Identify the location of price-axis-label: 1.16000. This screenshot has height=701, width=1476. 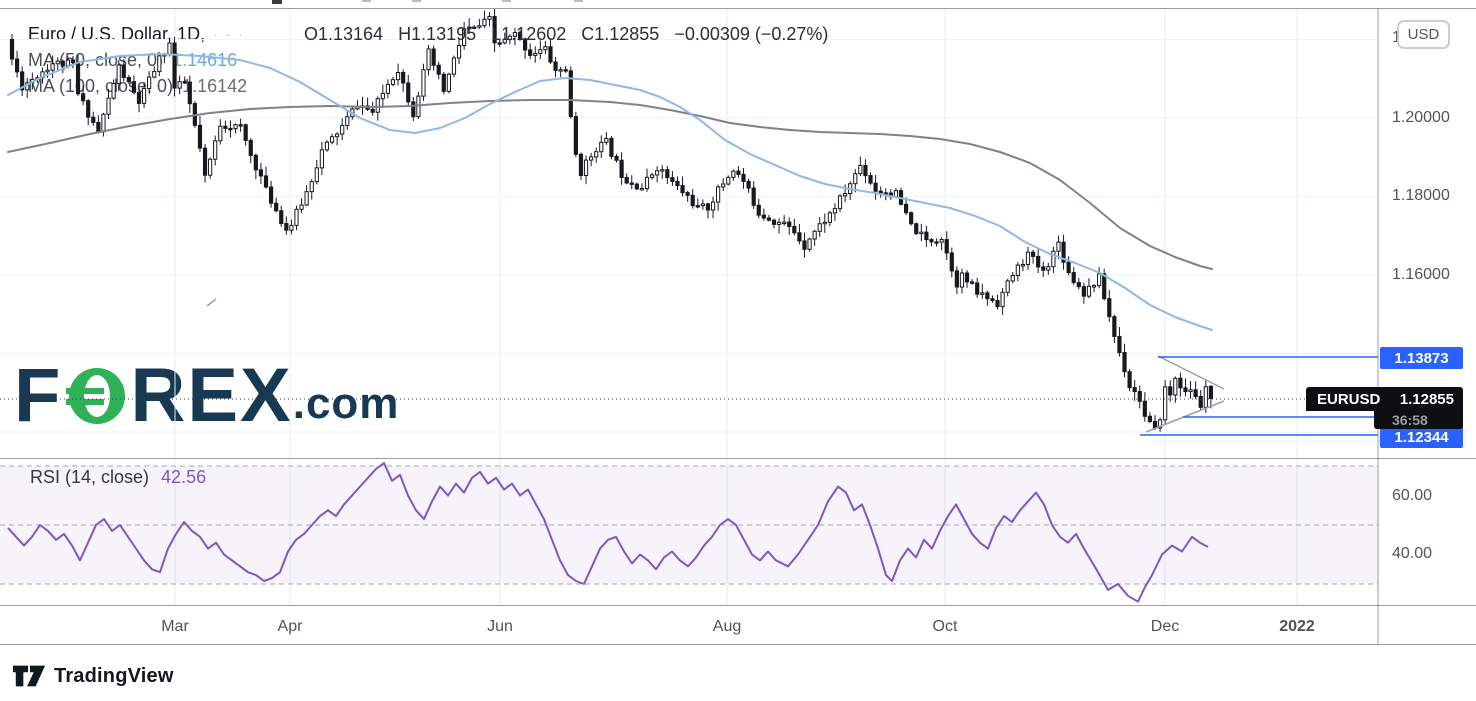
(1421, 274).